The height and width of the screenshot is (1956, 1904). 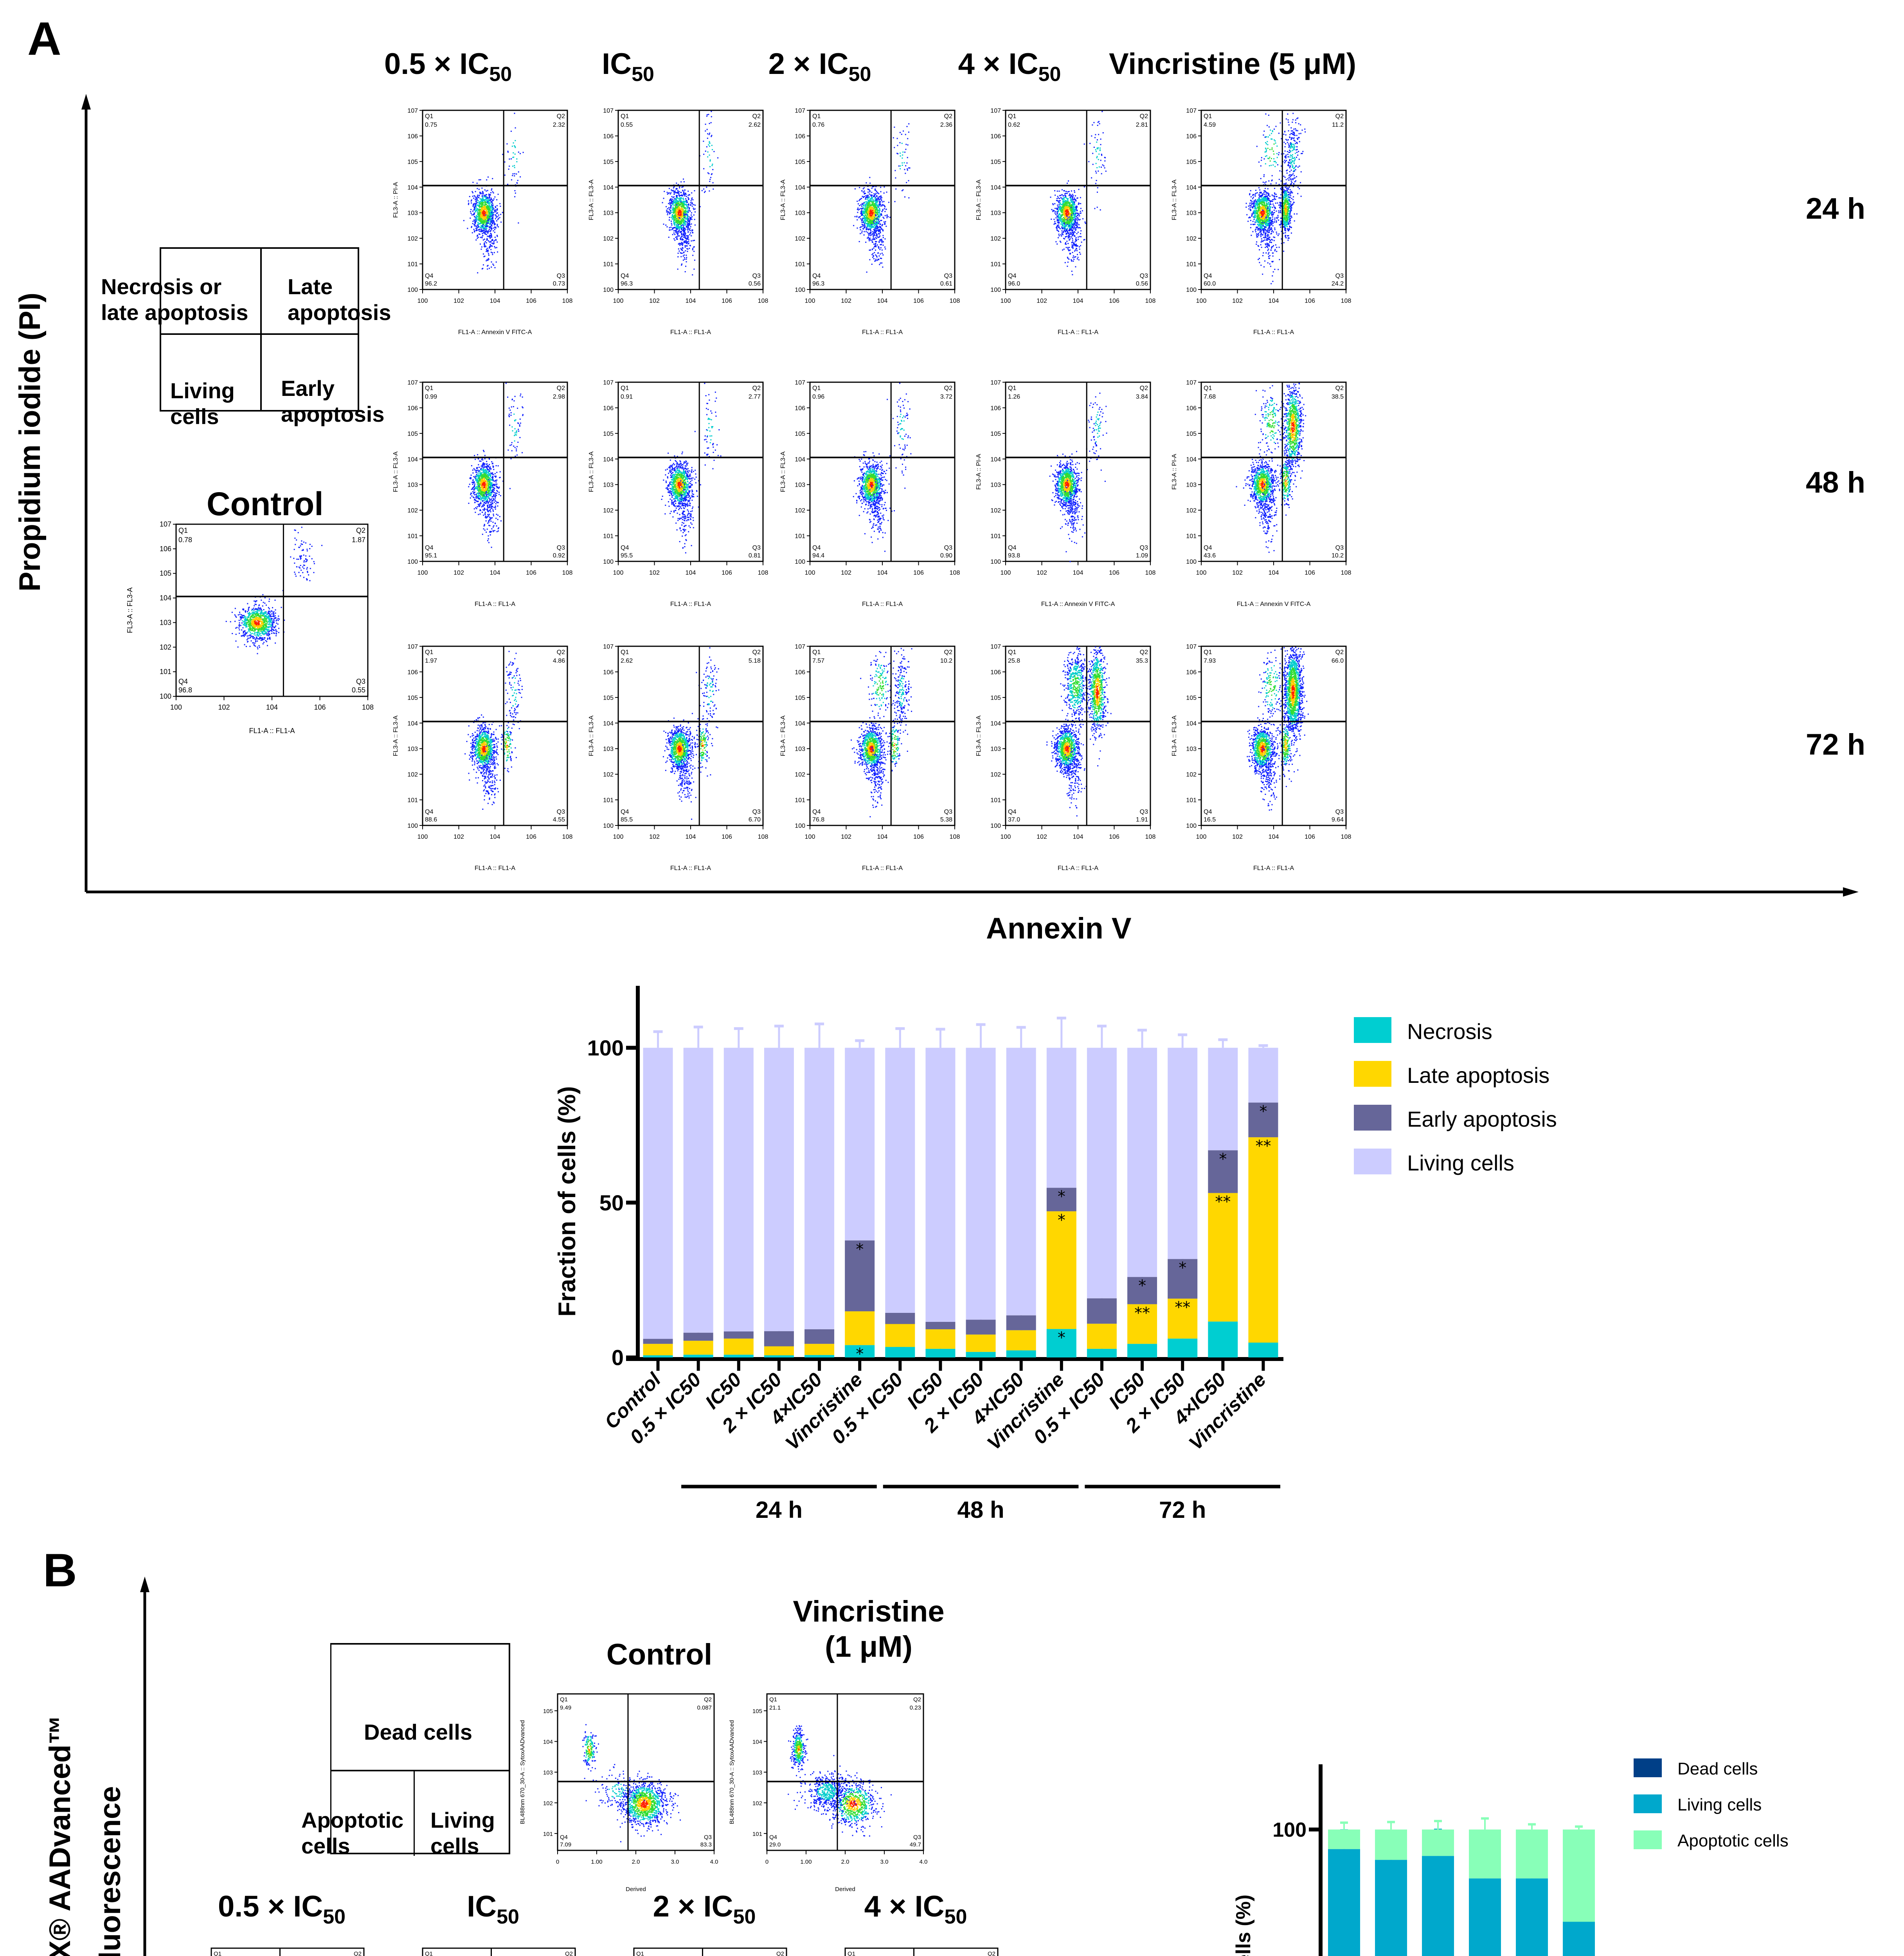 I want to click on stacked-bar: *, so click(x=1532, y=1889).